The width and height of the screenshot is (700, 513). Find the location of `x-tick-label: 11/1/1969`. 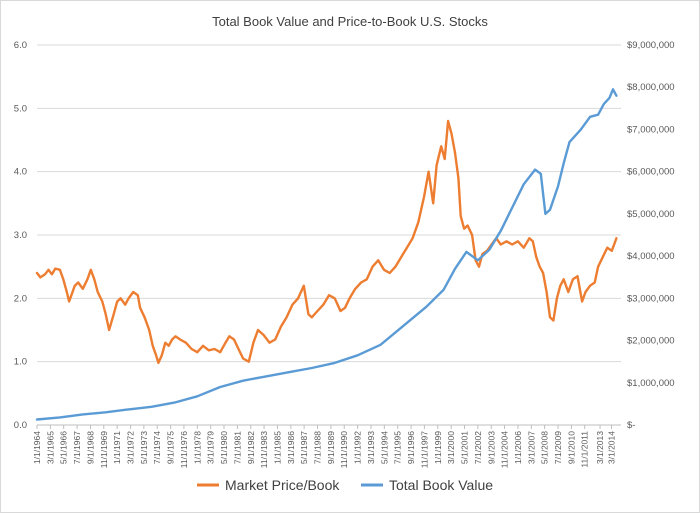

x-tick-label: 11/1/1969 is located at coordinates (104, 449).